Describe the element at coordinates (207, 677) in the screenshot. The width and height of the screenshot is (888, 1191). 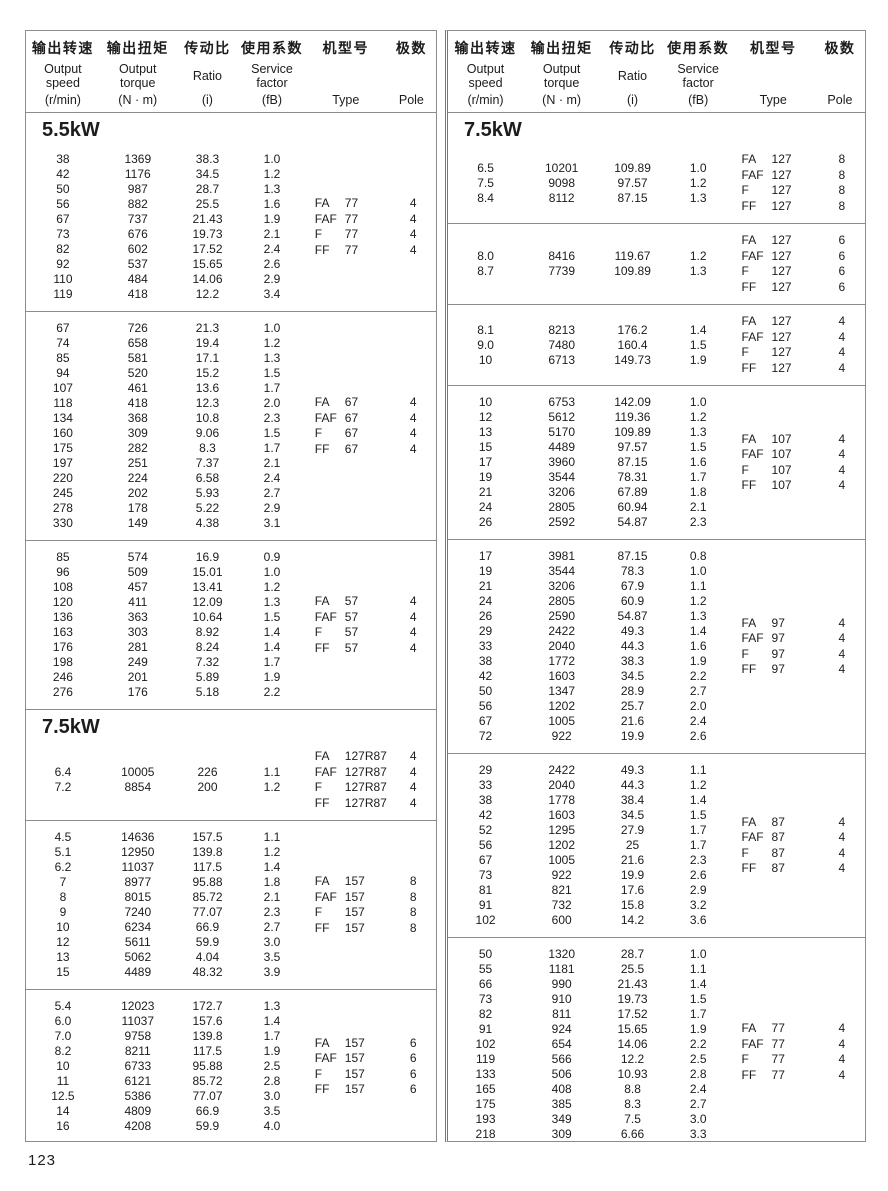
I see `cell-ratio: 5.89` at that location.